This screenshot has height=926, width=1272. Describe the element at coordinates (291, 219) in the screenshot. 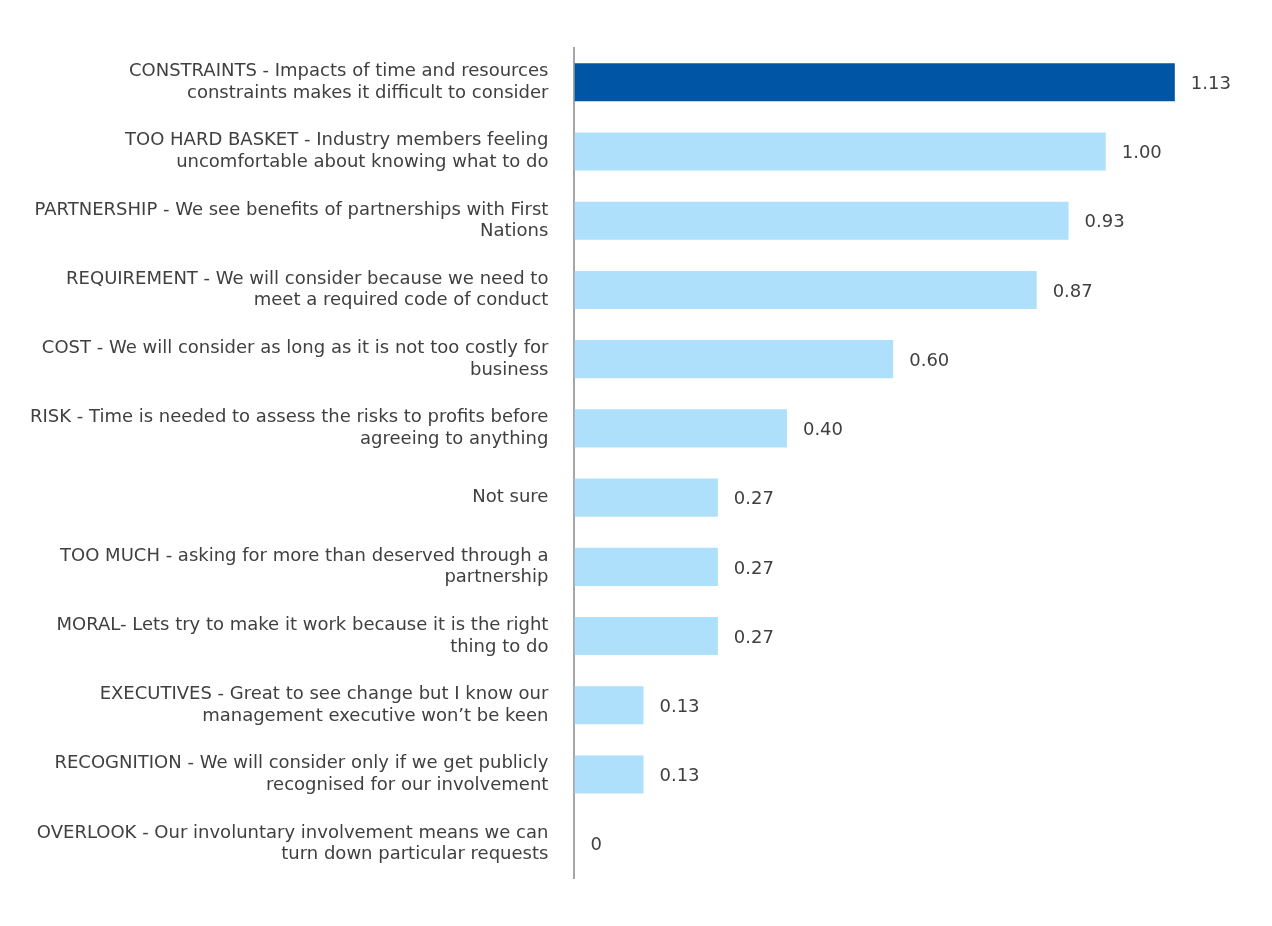

I see `y-tick-label: PARTNERSHIP - We see benefits of partnerships with First Nations` at that location.